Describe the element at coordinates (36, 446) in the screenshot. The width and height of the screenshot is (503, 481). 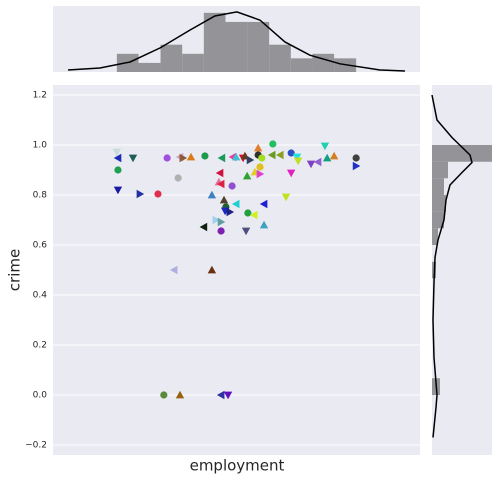
I see `y-tick-label: −0.2` at that location.